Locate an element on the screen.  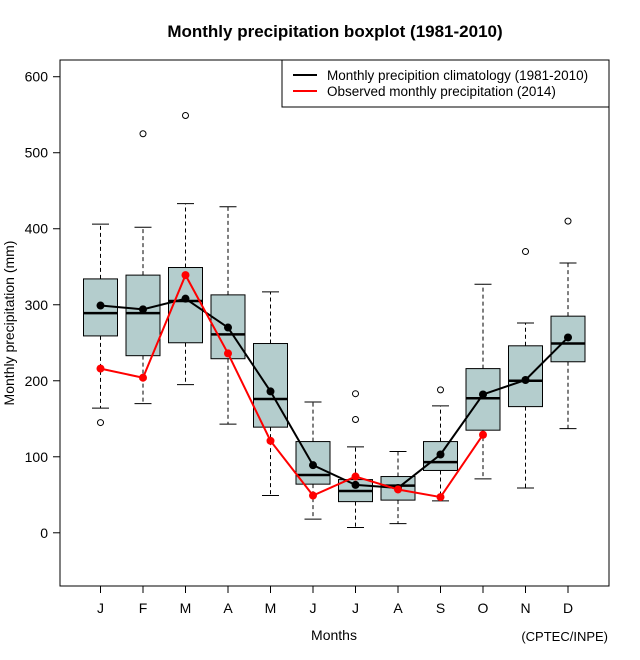
x-tick-label: N is located at coordinates (525, 608).